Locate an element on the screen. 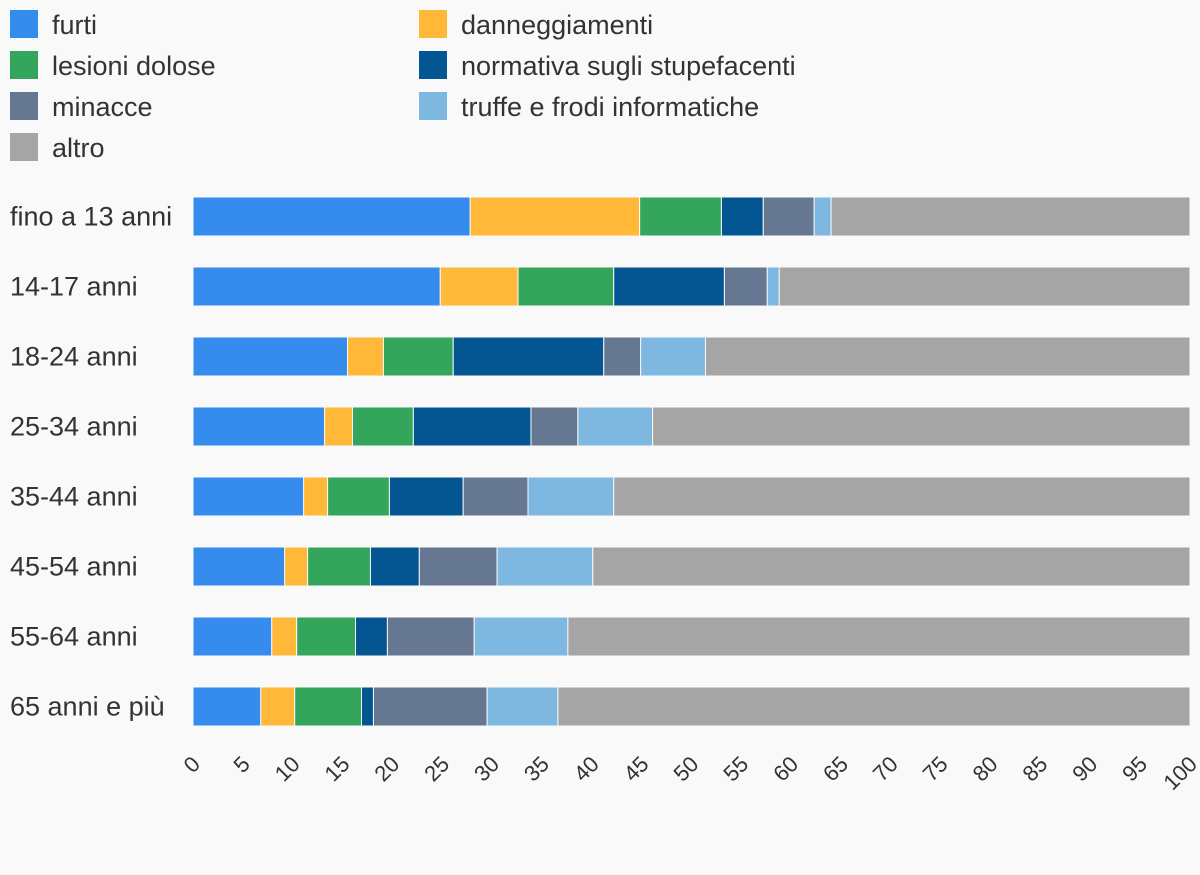 The image size is (1200, 875). legend-item: normativa sugli stupefacenti is located at coordinates (607, 66).